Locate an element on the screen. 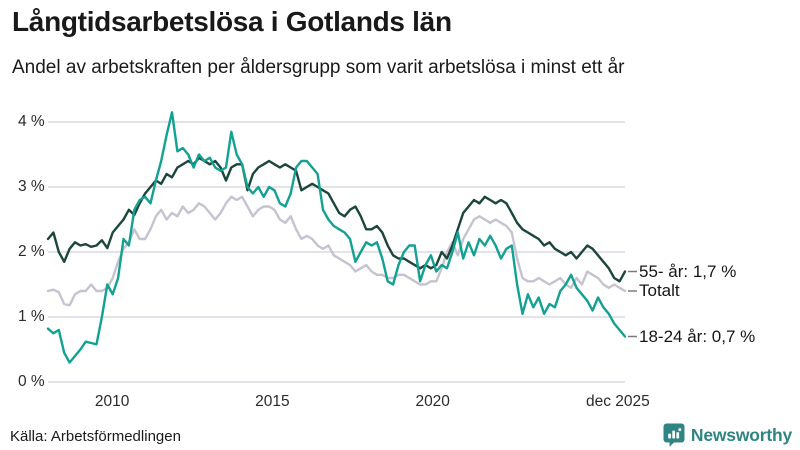  y-axis-tick-0: 0 % is located at coordinates (31, 381).